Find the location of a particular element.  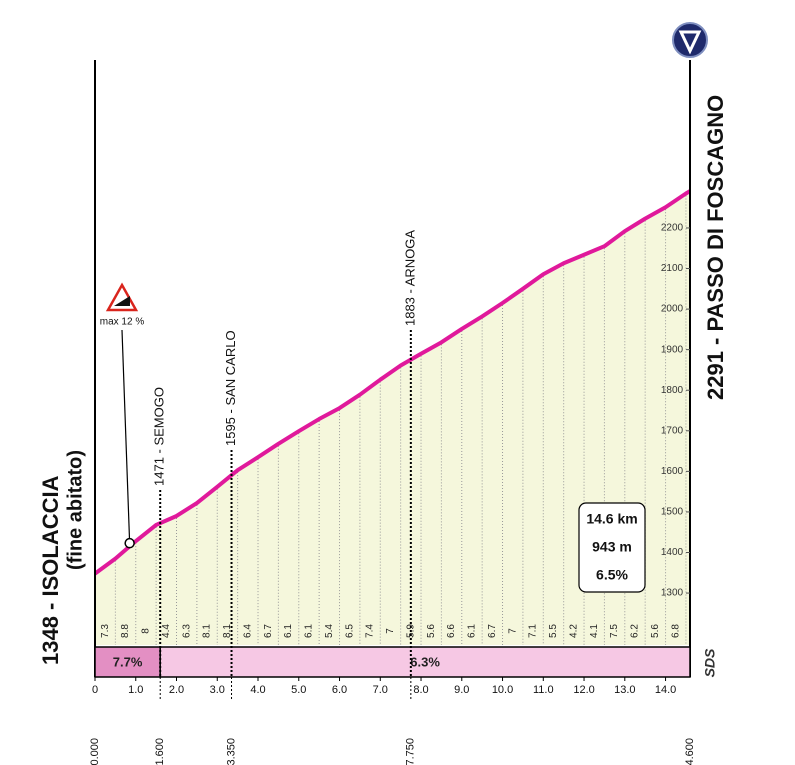

sector-label: 7.7% is located at coordinates (128, 661).